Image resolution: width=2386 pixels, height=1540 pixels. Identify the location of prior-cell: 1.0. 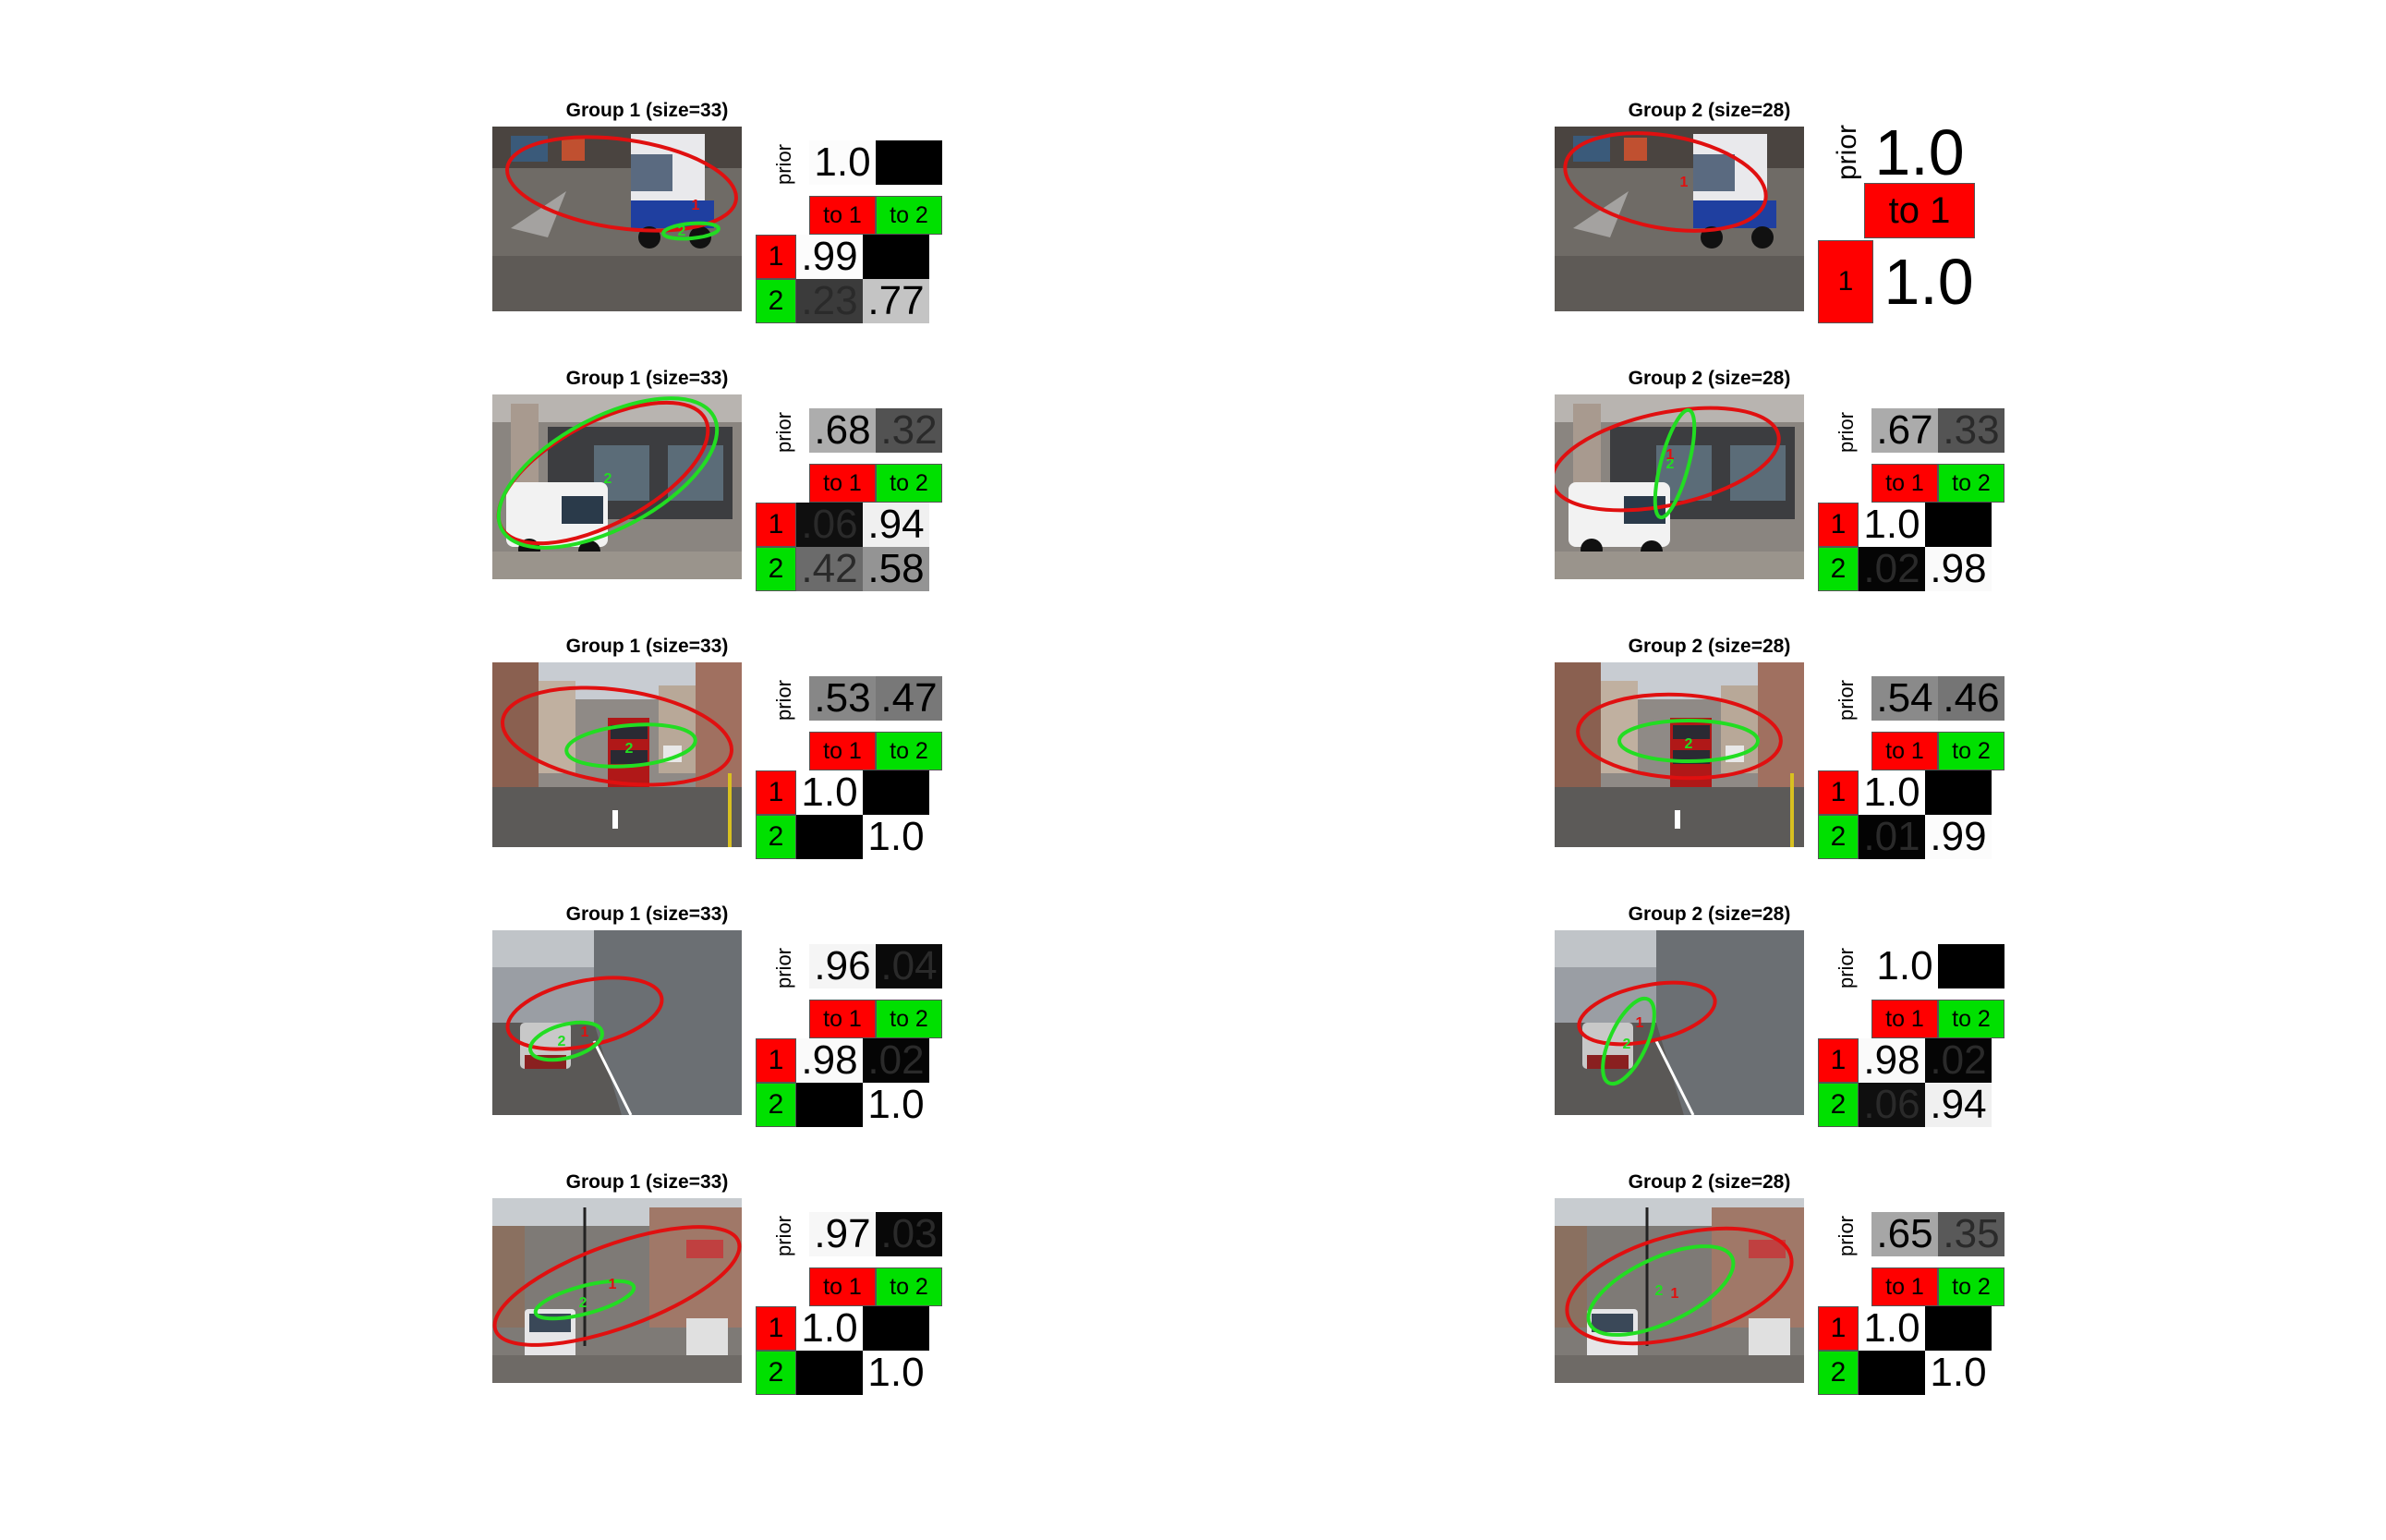
(1920, 153).